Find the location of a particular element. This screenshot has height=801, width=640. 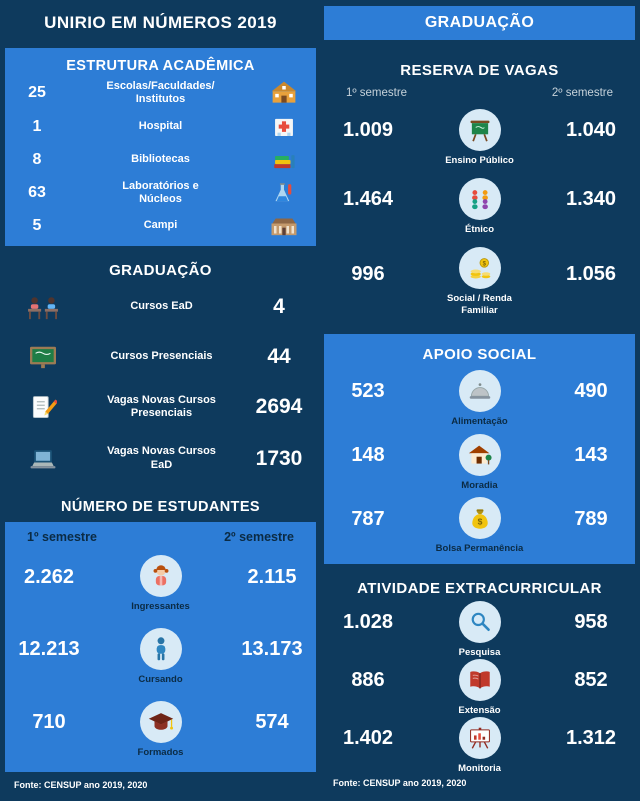

apoio-rows: 523 Alimentação 490 148 Moradia is located at coordinates (479, 463).